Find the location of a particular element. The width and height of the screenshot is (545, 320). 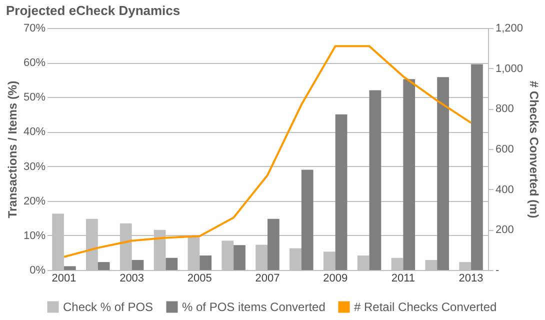

y-tick-label: 0% is located at coordinates (38, 270).